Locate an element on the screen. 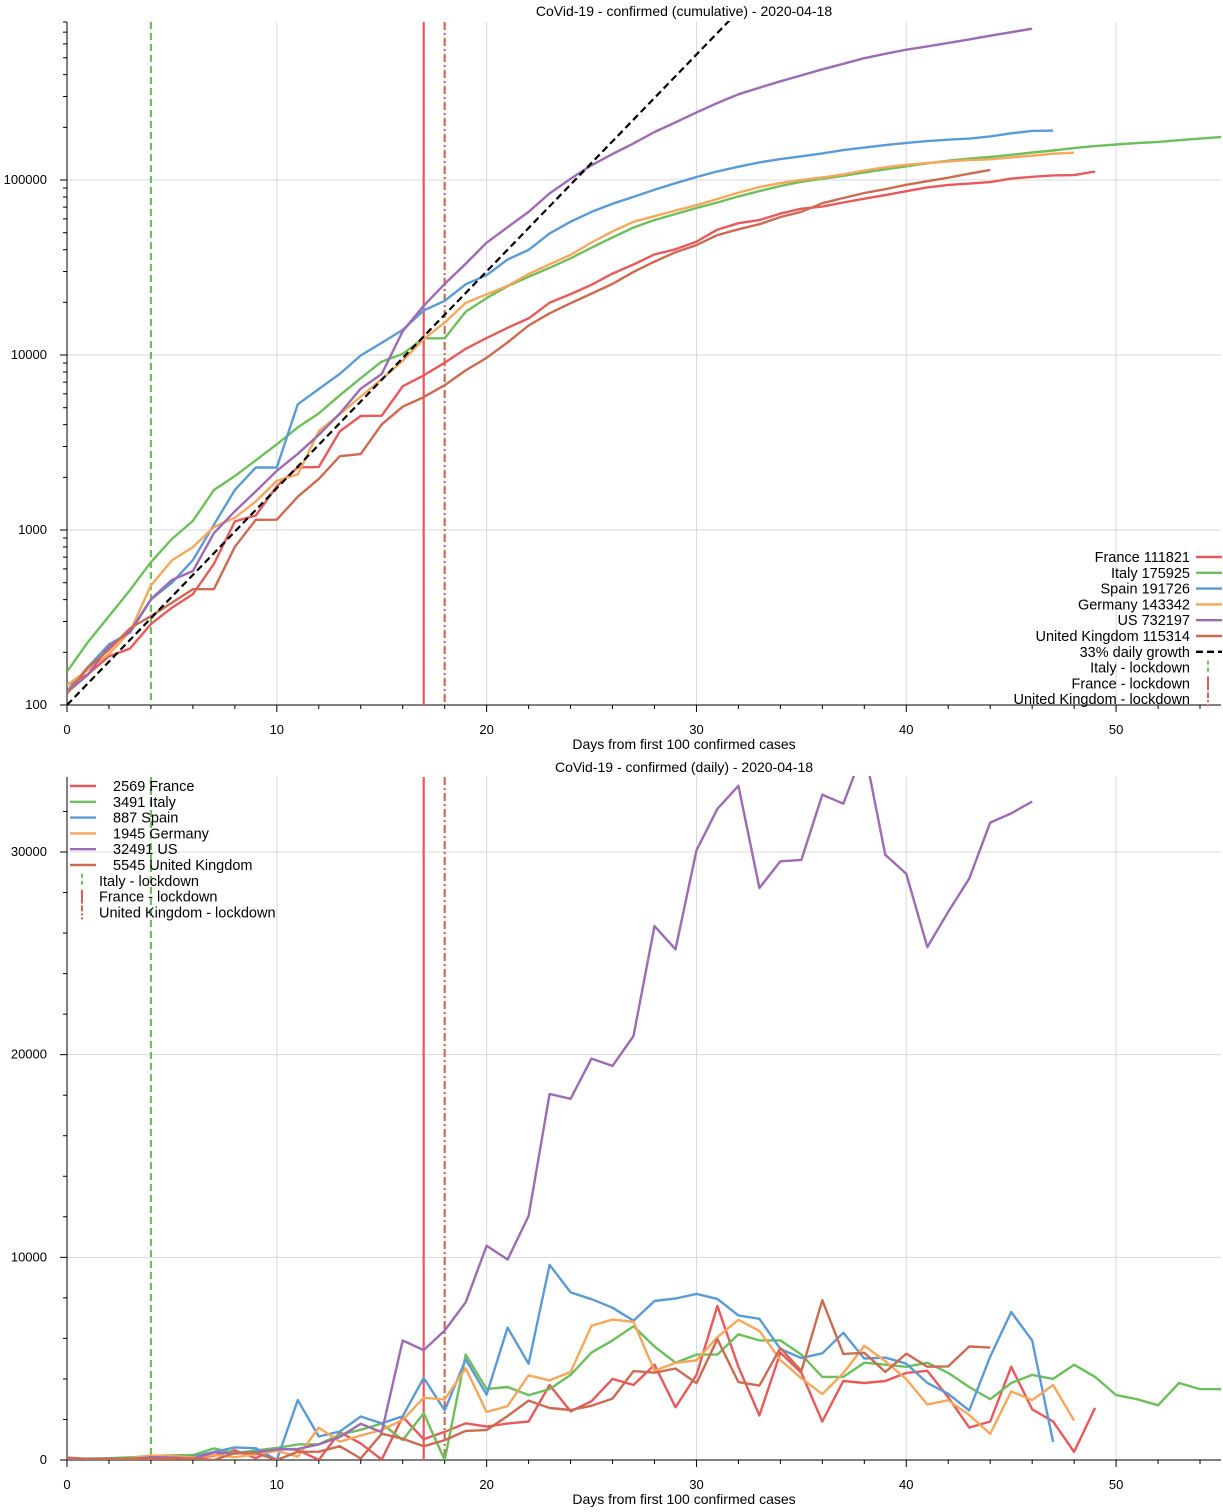  legend-entry-label: 2569 France is located at coordinates (153, 787).